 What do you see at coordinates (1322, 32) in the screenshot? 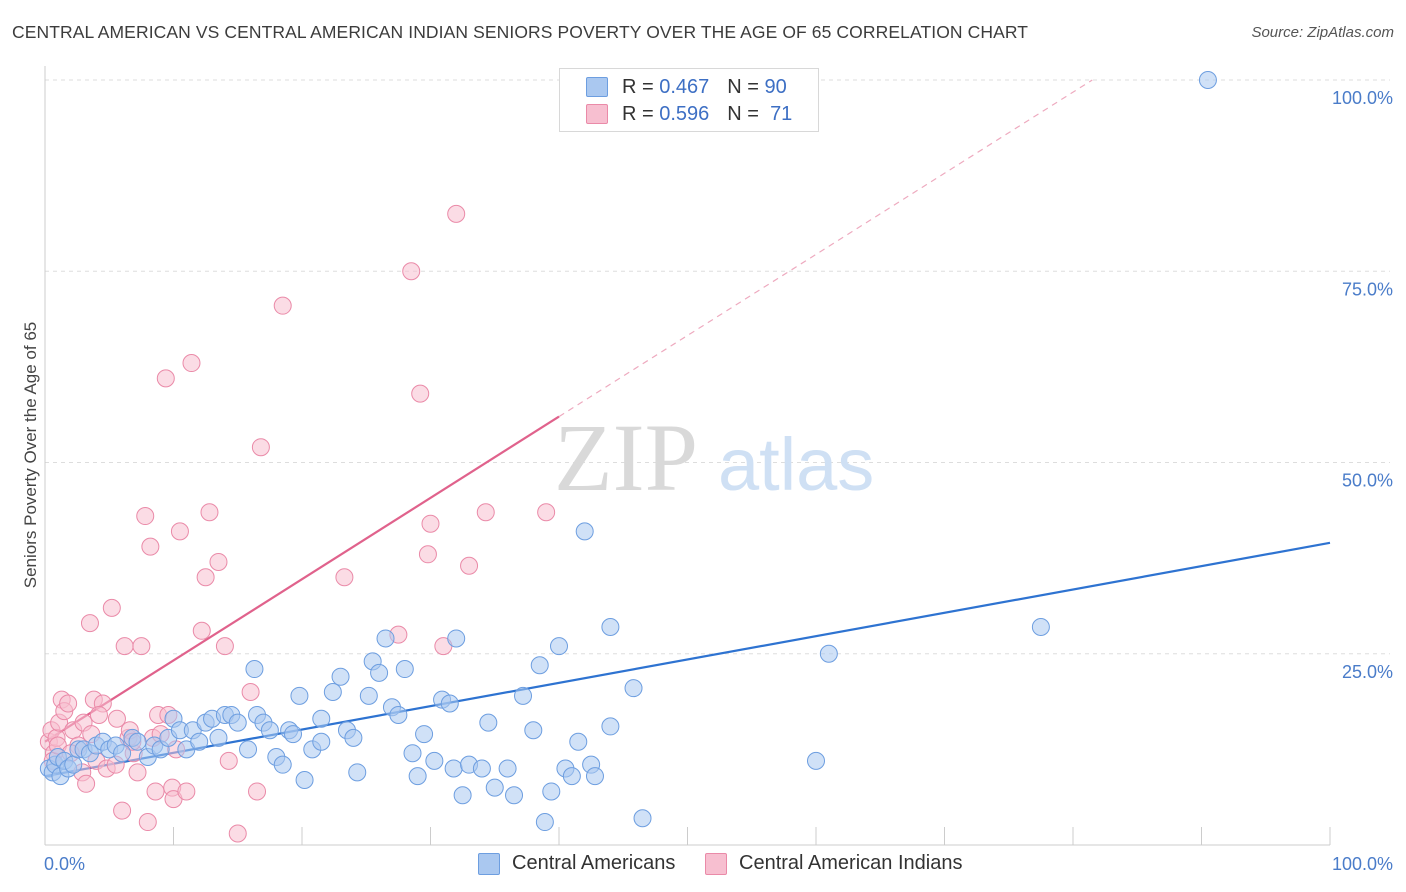
I see `source-label: Source: ZipAtlas.com` at bounding box center [1322, 32].